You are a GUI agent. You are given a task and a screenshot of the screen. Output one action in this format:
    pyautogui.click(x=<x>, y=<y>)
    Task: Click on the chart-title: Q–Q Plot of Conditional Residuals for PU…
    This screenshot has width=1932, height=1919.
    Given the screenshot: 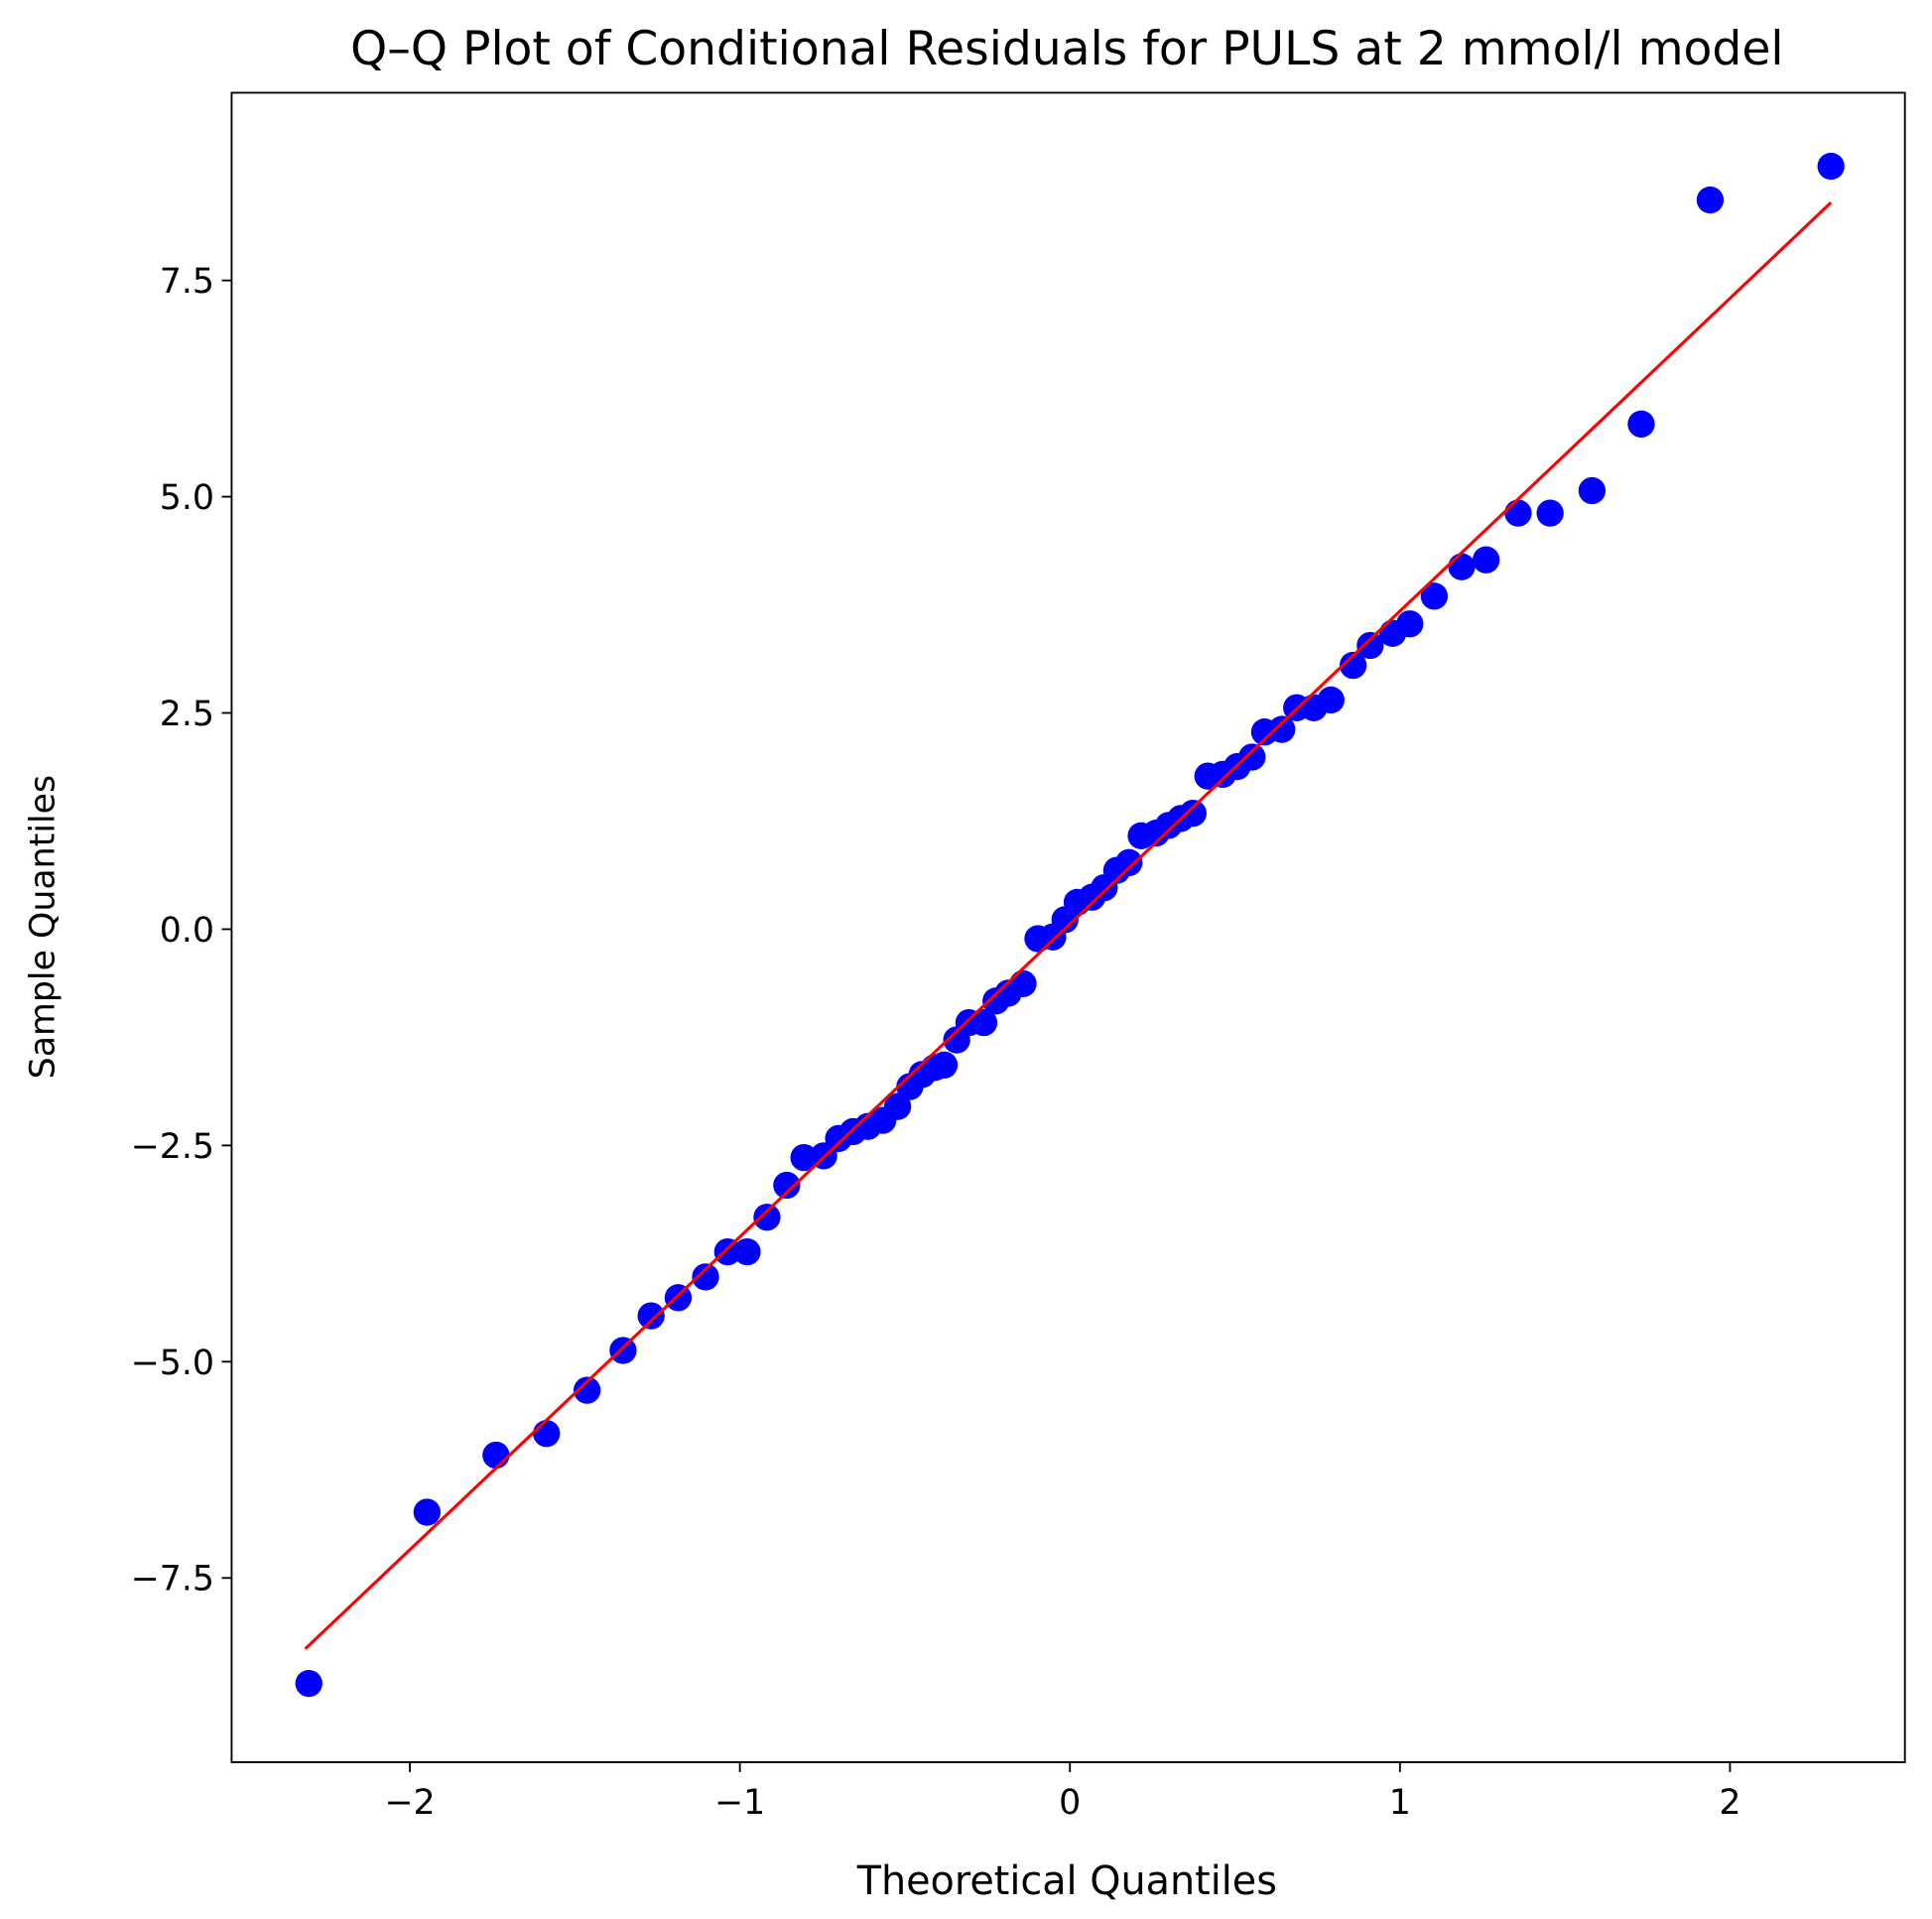 What is the action you would take?
    pyautogui.click(x=1067, y=49)
    